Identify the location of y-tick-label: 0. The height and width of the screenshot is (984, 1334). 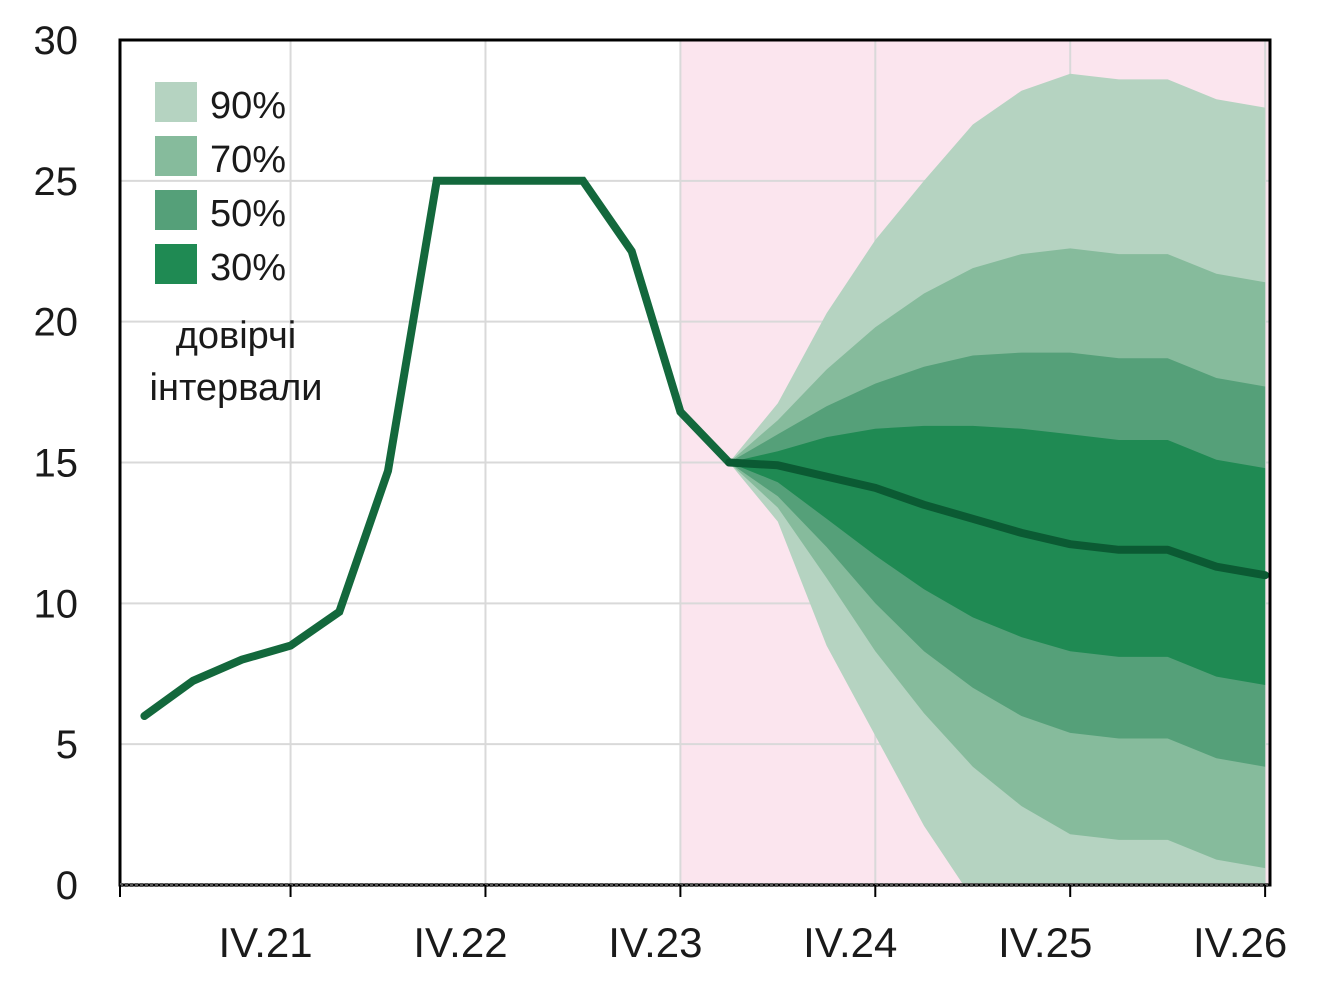
(67, 886).